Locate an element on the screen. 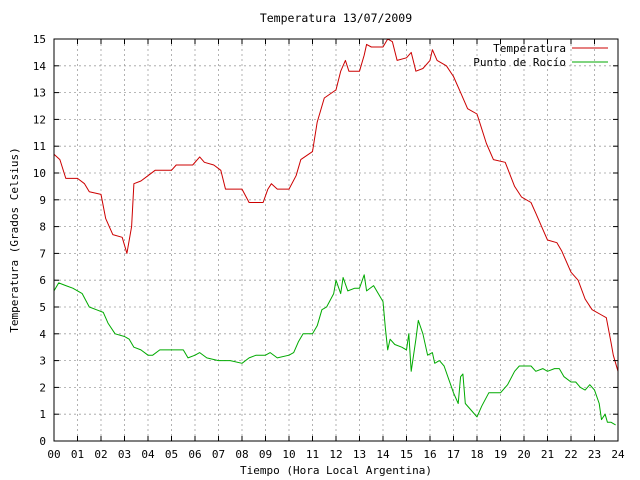 The height and width of the screenshot is (480, 640). x-tick-label: 04 is located at coordinates (148, 454).